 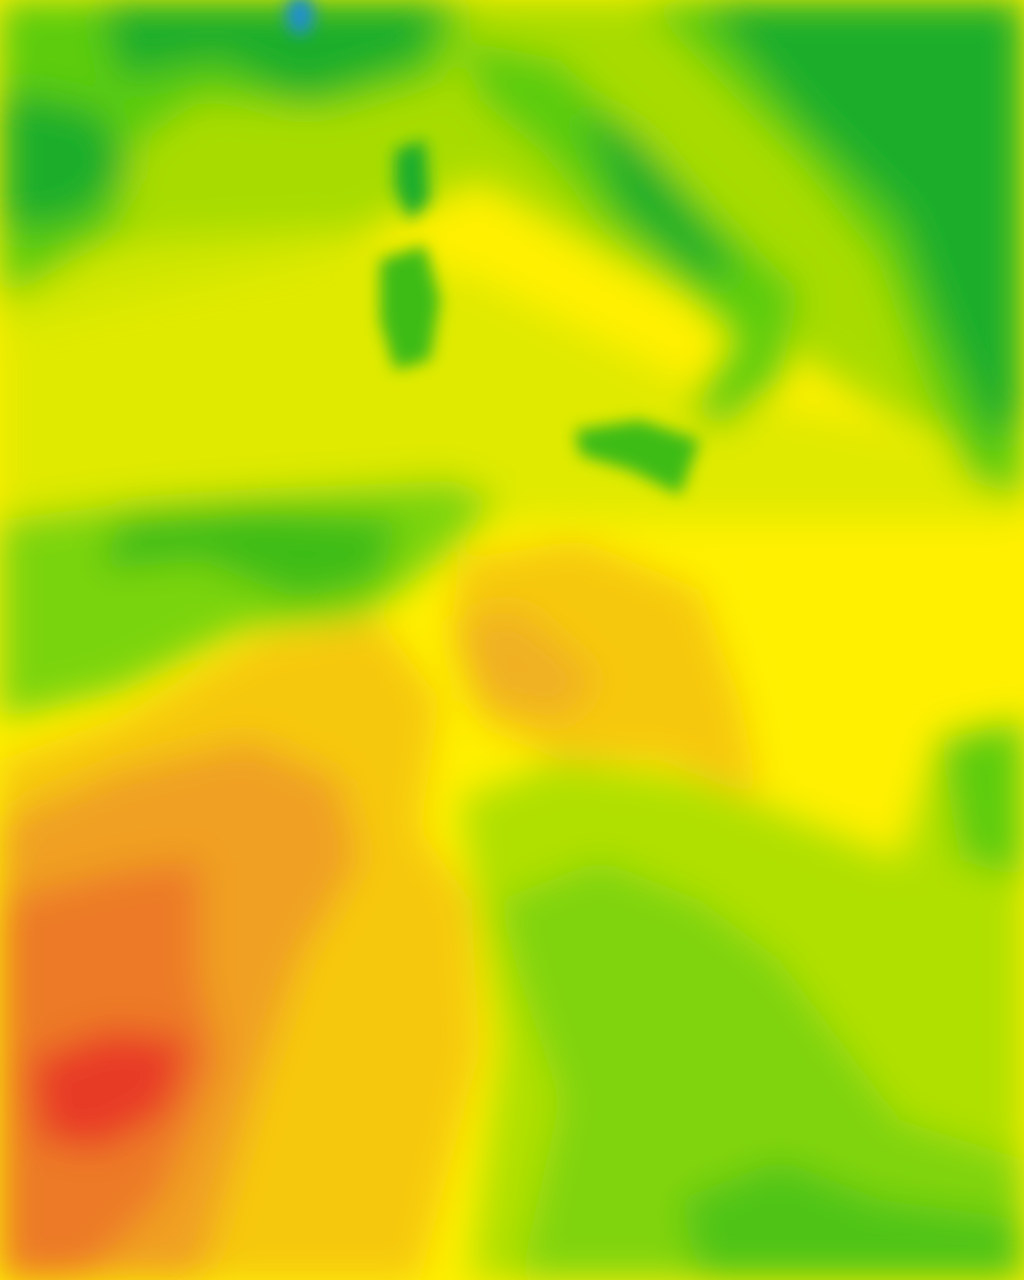 What do you see at coordinates (250, 555) in the screenshot?
I see `region-atlas-dark` at bounding box center [250, 555].